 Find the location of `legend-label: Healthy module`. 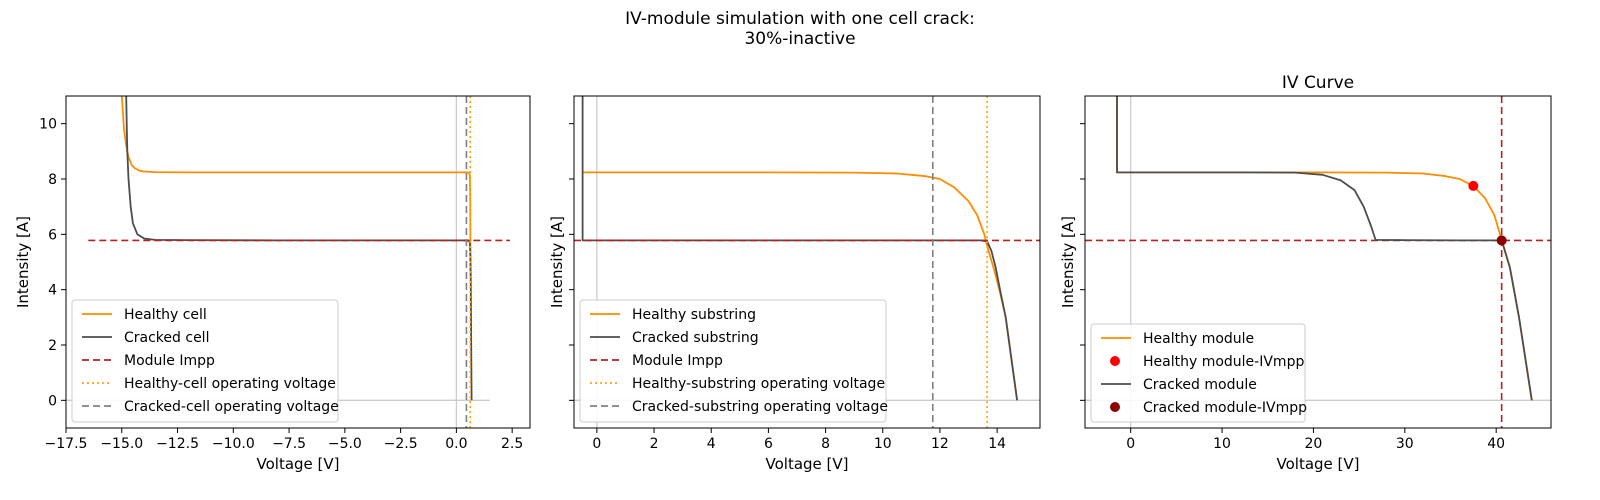

legend-label: Healthy module is located at coordinates (1198, 339).